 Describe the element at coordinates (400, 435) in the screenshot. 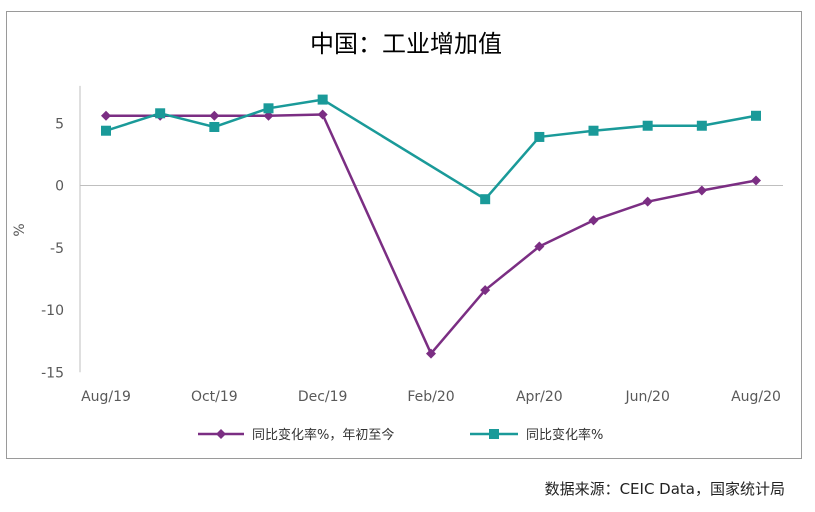

I see `legend: 同比变化率%，年初至今 同比变化率%` at that location.